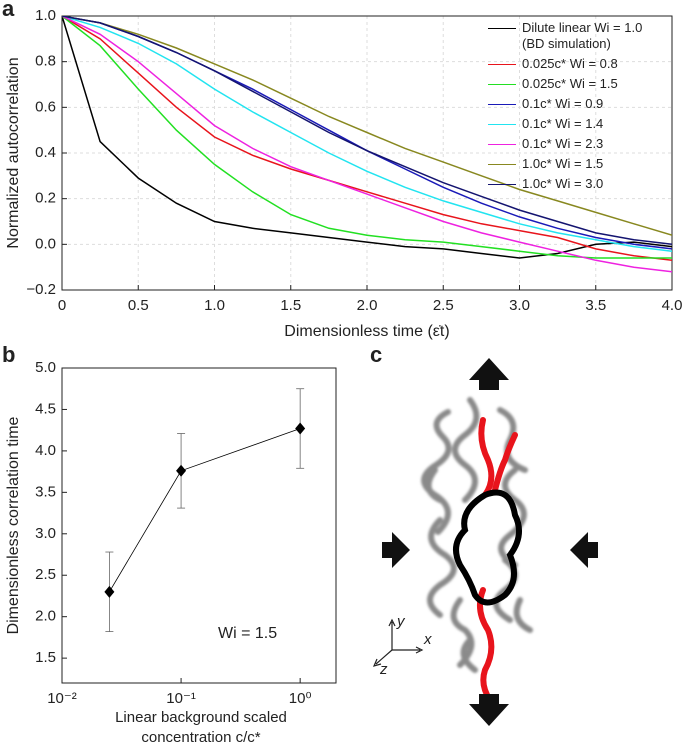 The image size is (685, 747). Describe the element at coordinates (563, 103) in the screenshot. I see `legend-label: 0.1c* Wi = 0.9` at that location.